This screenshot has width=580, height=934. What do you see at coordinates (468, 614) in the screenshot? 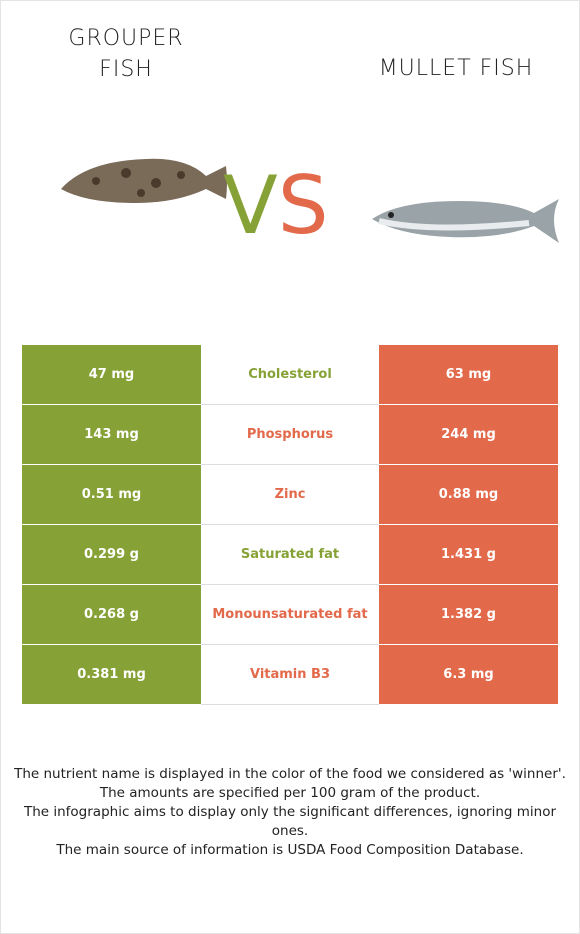
I see `right-value: 1.382 g` at bounding box center [468, 614].